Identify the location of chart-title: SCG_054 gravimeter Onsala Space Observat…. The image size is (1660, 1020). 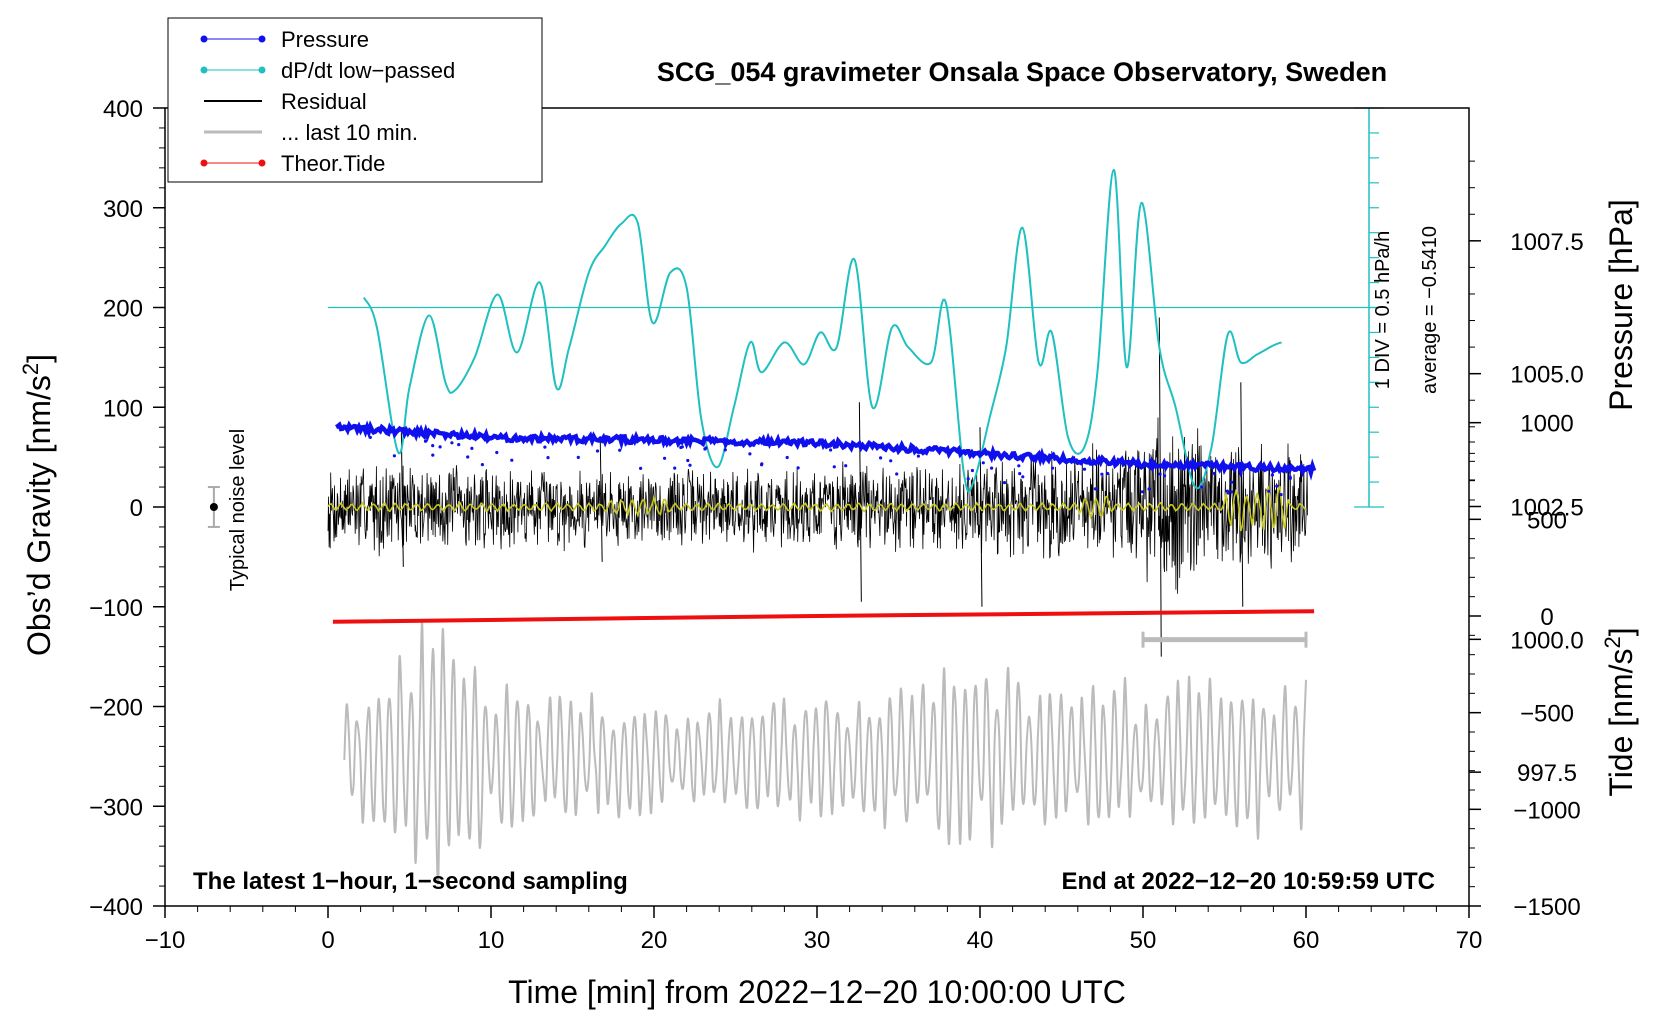
(1022, 72).